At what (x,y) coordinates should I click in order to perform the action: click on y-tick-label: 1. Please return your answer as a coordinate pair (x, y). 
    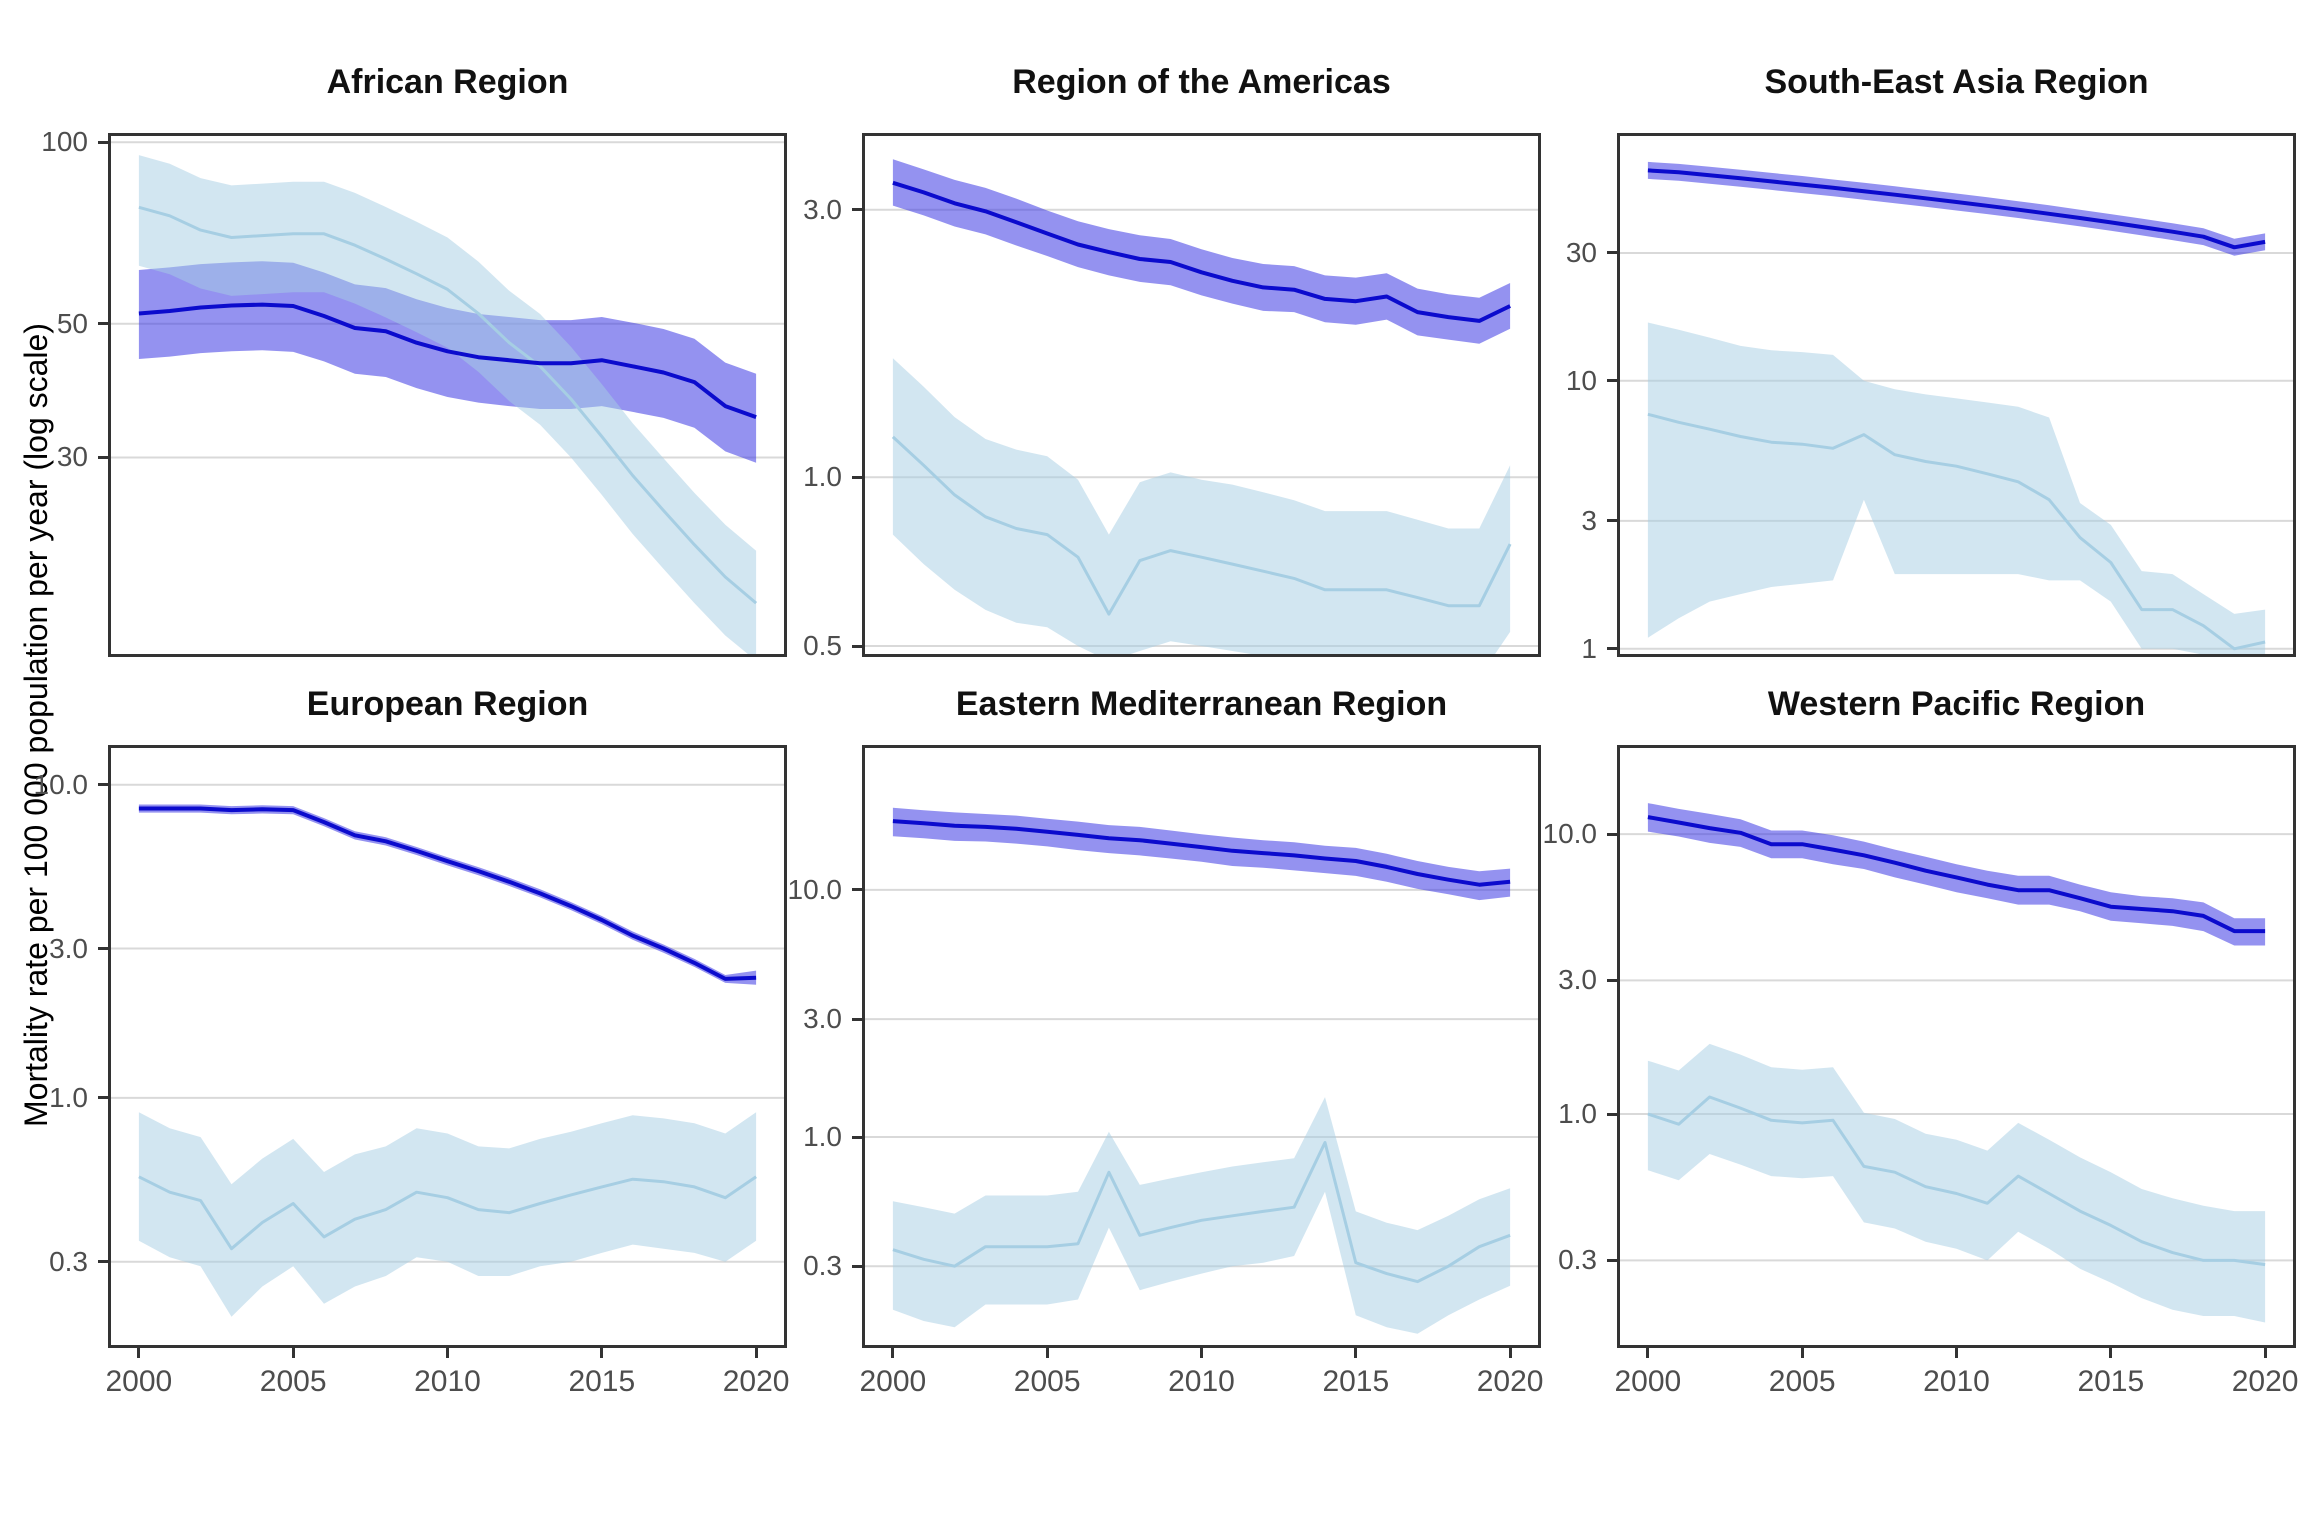
    Looking at the image, I should click on (1589, 648).